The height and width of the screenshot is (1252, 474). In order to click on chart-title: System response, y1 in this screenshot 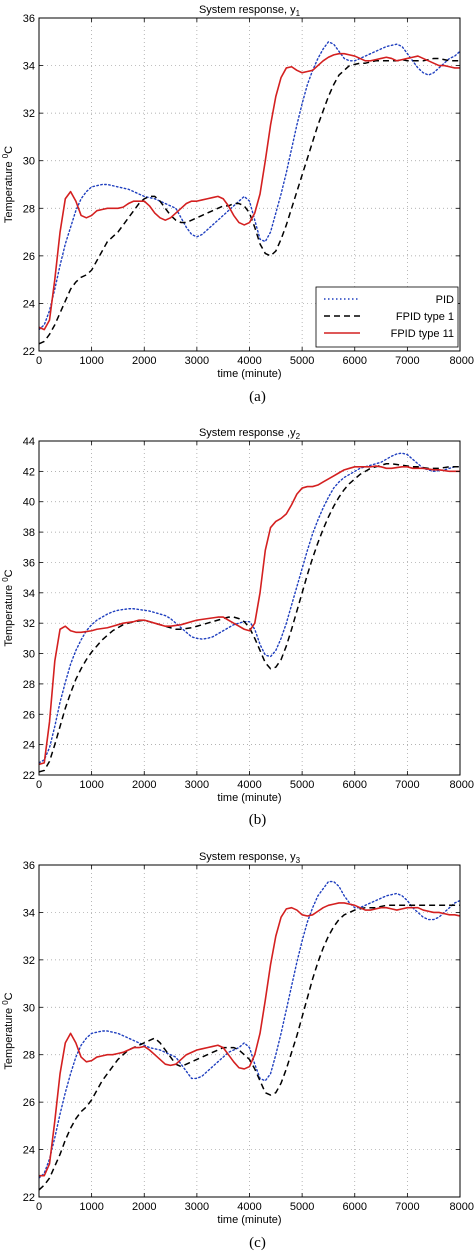, I will do `click(250, 11)`.